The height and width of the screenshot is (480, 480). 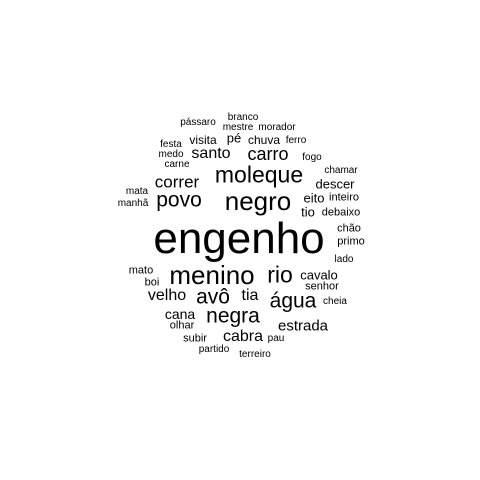 I want to click on word-fogo: fogo, so click(x=312, y=157).